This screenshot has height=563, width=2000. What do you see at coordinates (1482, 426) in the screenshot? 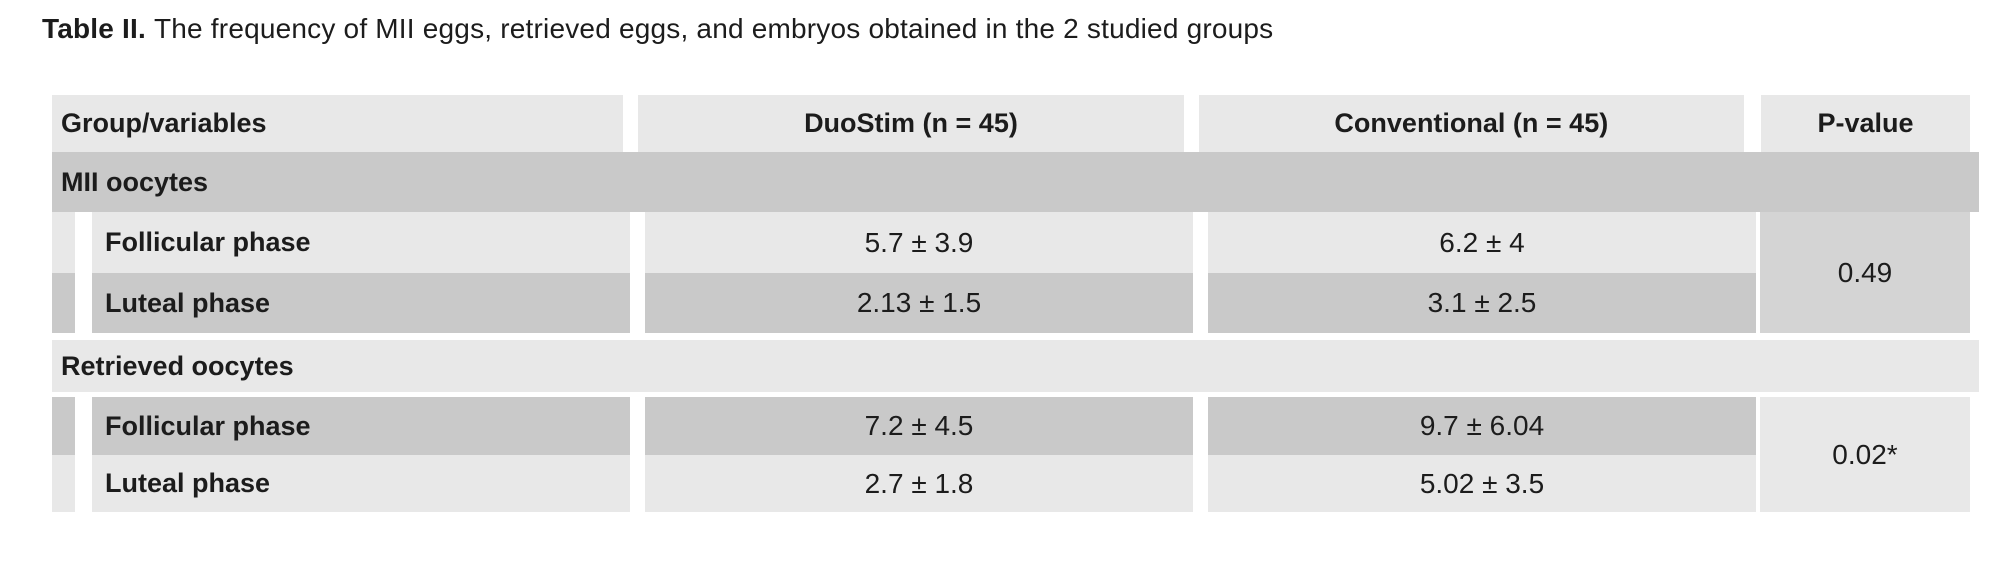
I see `cell-conventional-retrieved-follicular: 9.7 ± 6.04` at bounding box center [1482, 426].